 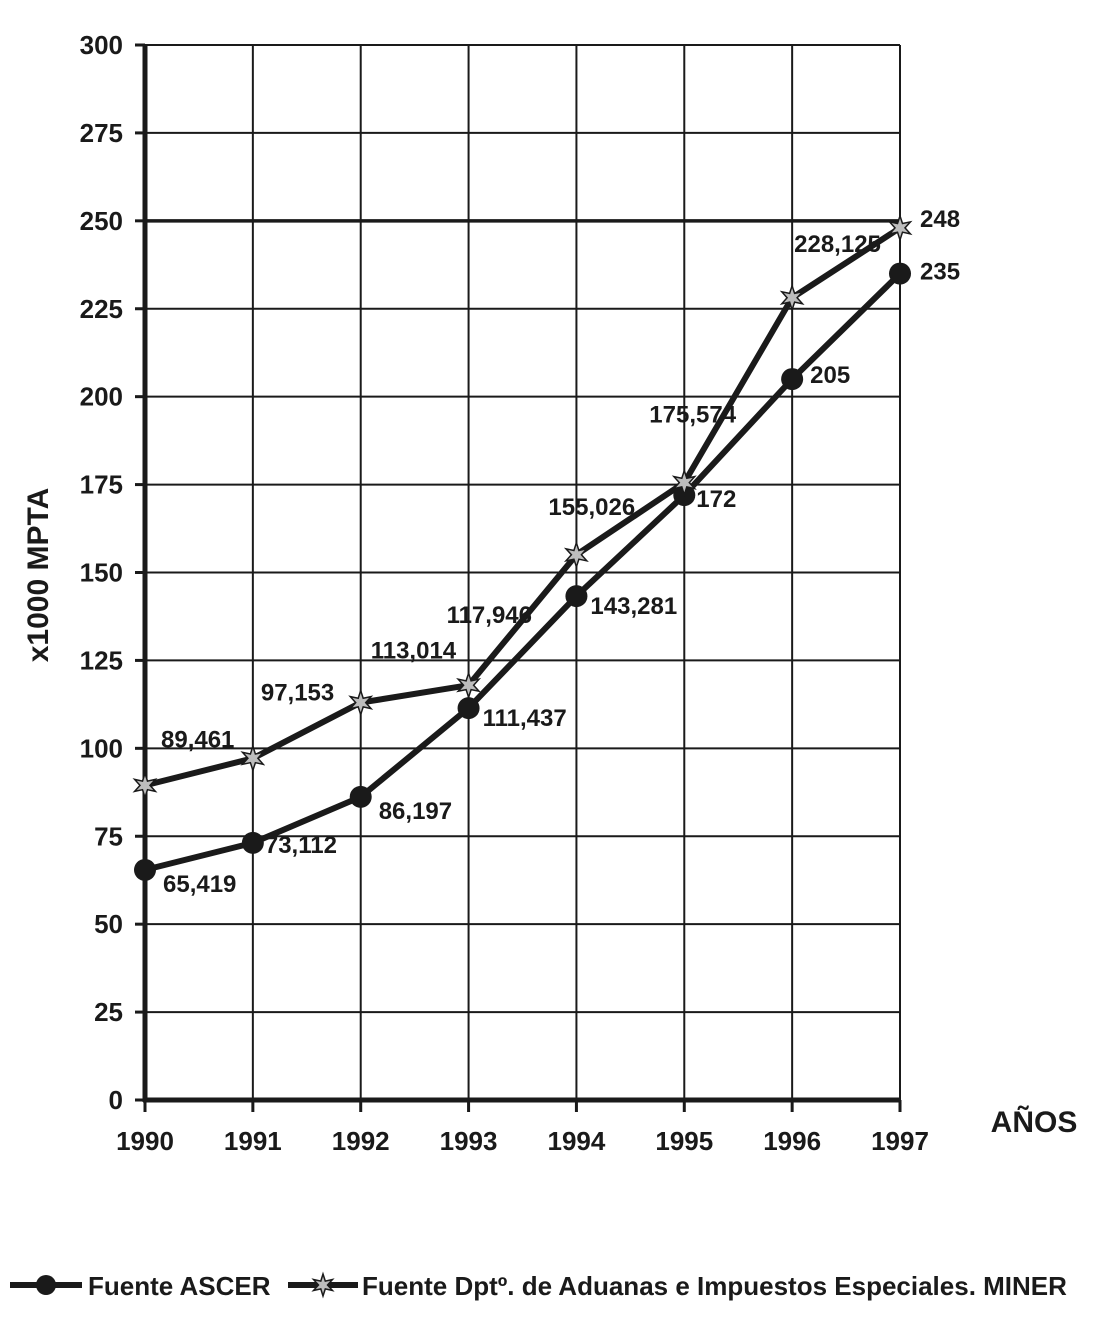 I want to click on x-tick-label-1992: 1992, so click(x=361, y=1141).